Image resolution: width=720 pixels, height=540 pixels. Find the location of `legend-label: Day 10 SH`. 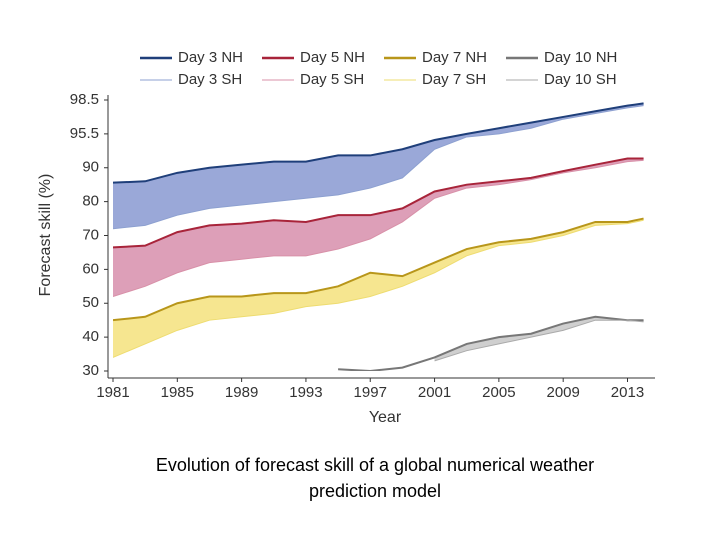

legend-label: Day 10 SH is located at coordinates (580, 79).